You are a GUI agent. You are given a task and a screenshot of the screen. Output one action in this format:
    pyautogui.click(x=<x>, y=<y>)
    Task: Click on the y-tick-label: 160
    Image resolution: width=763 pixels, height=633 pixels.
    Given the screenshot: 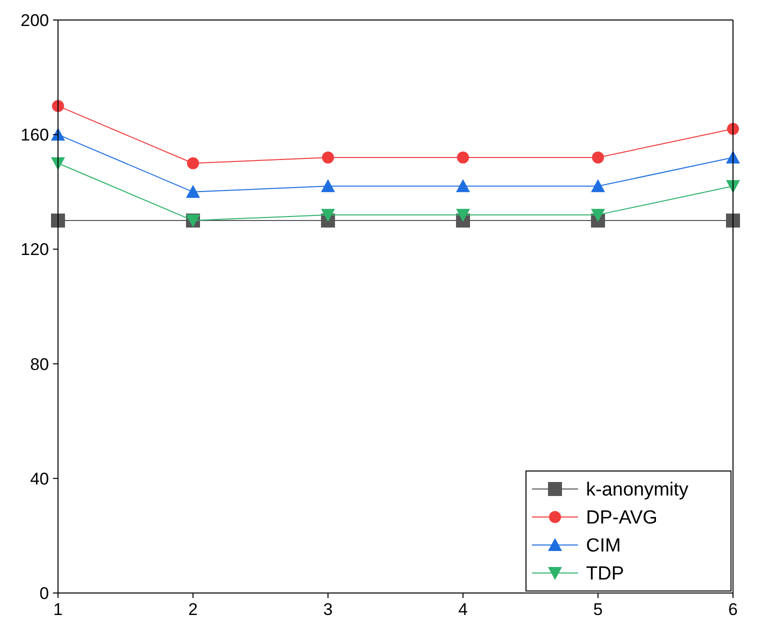 What is the action you would take?
    pyautogui.click(x=34, y=135)
    